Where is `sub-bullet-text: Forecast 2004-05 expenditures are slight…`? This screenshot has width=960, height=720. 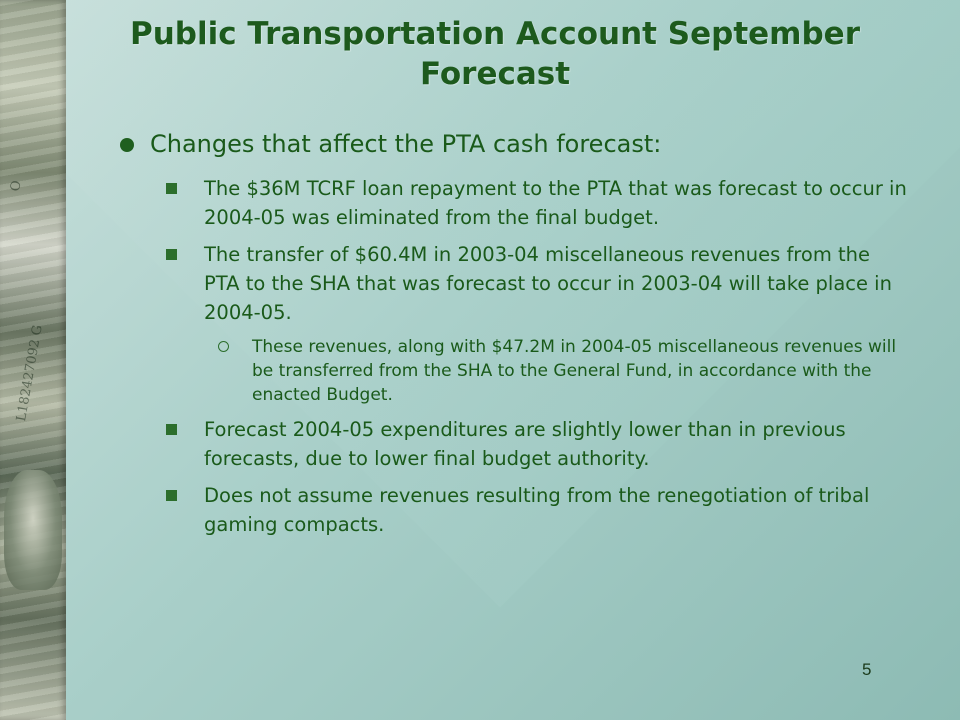
sub-bullet-text: Forecast 2004-05 expenditures are slight… is located at coordinates (525, 444).